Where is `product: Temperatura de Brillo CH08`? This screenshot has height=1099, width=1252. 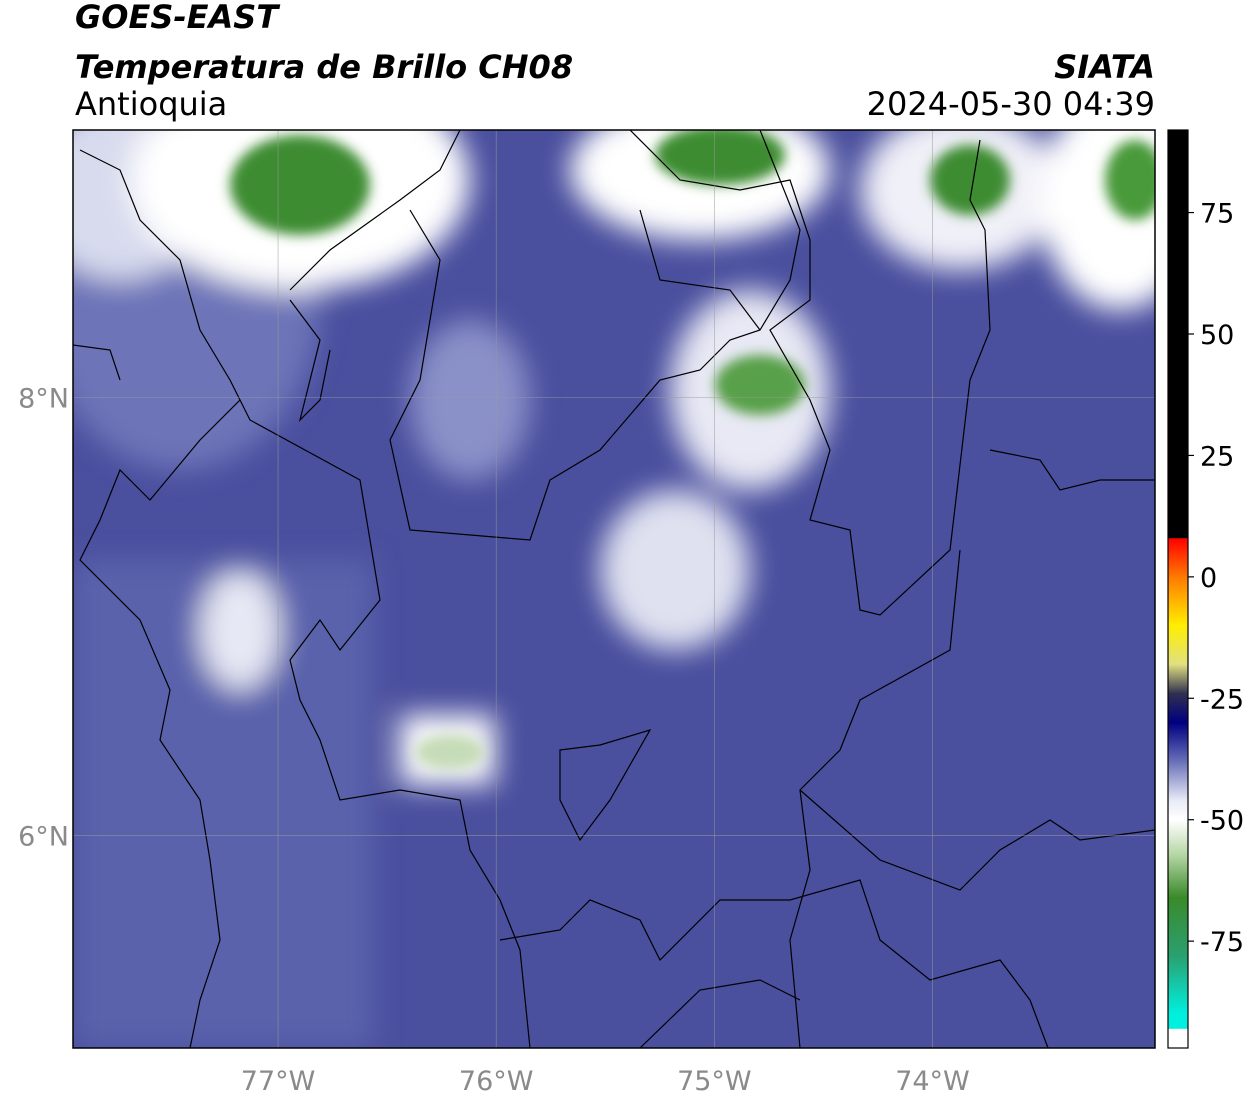 product: Temperatura de Brillo CH08 is located at coordinates (324, 67).